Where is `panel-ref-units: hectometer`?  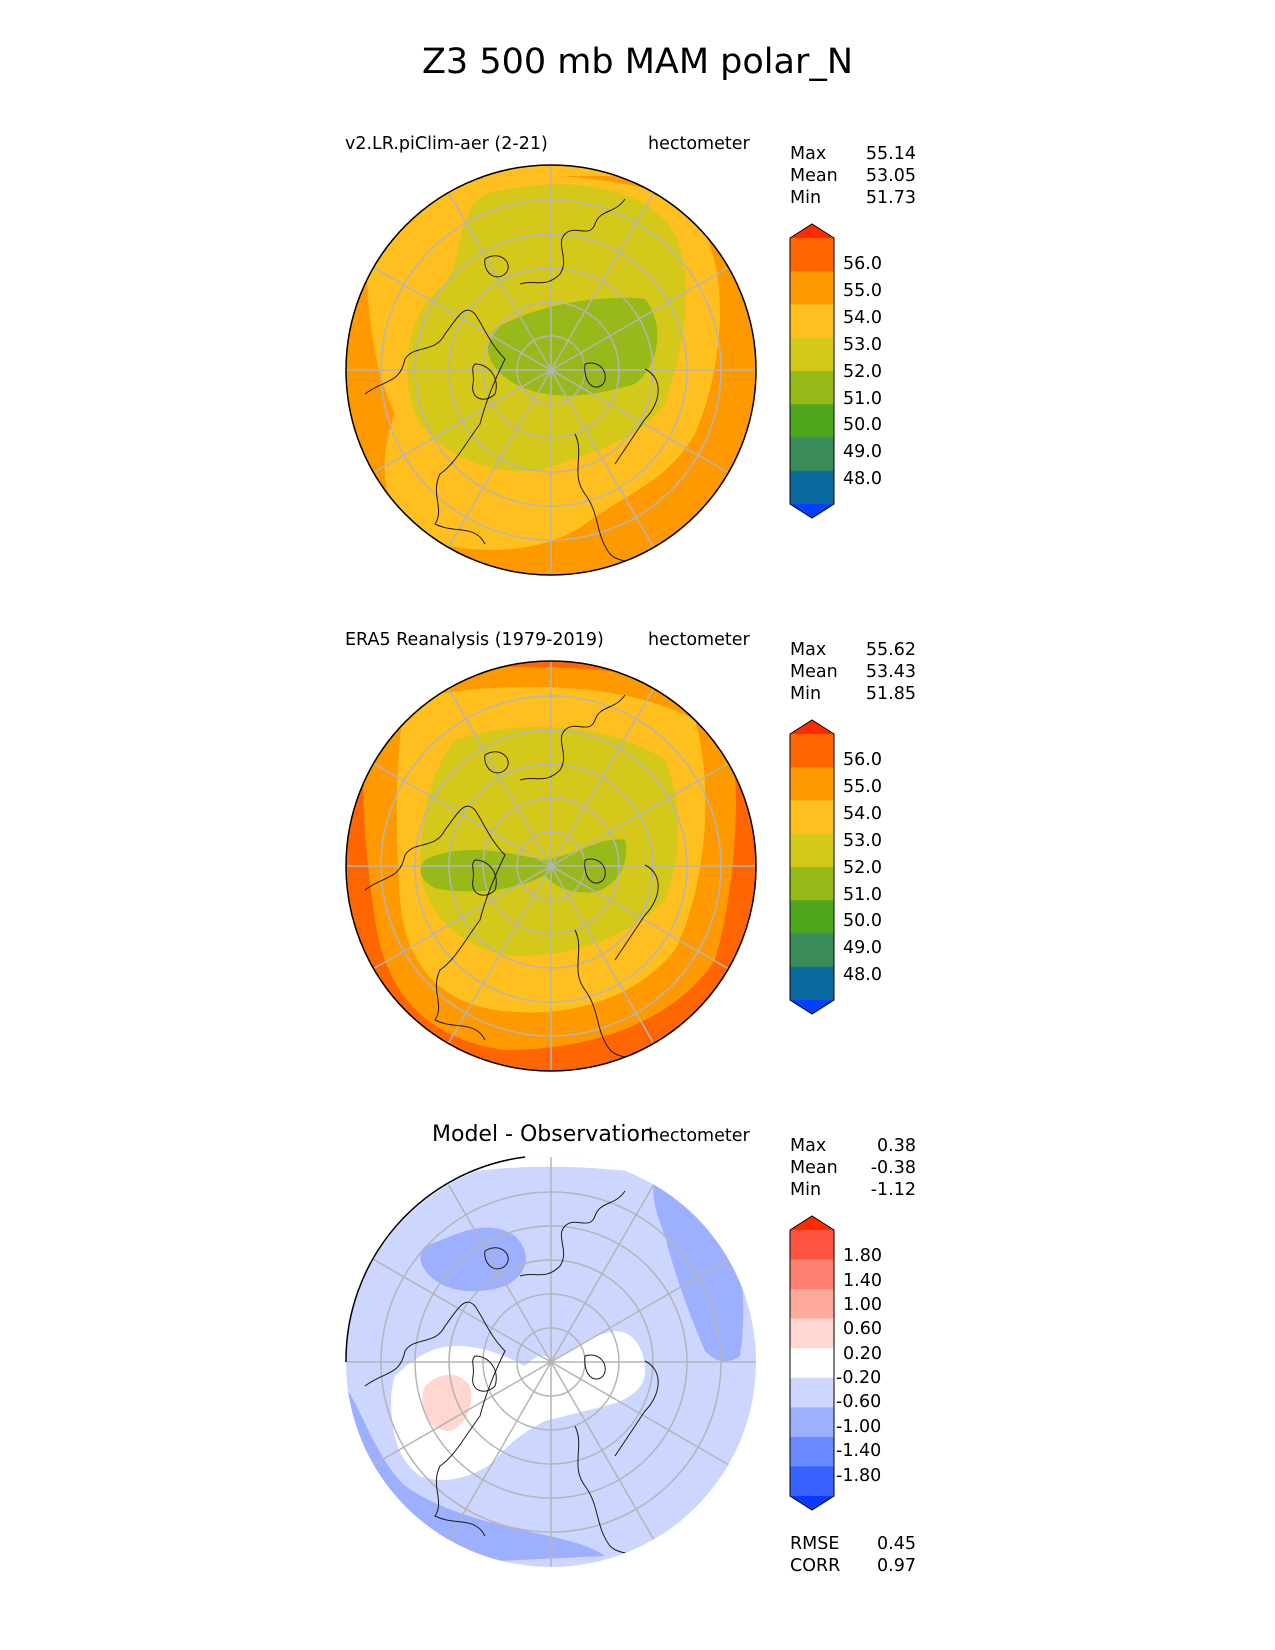
panel-ref-units: hectometer is located at coordinates (699, 640).